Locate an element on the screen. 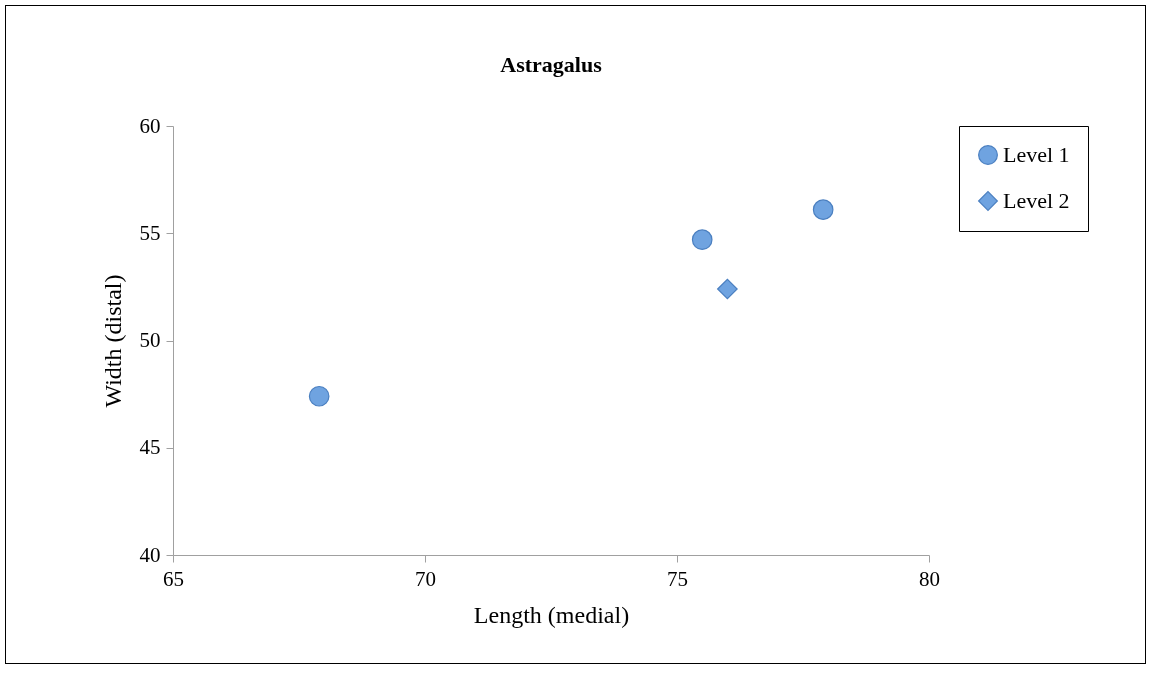  x-tick-label: 65 is located at coordinates (173, 578).